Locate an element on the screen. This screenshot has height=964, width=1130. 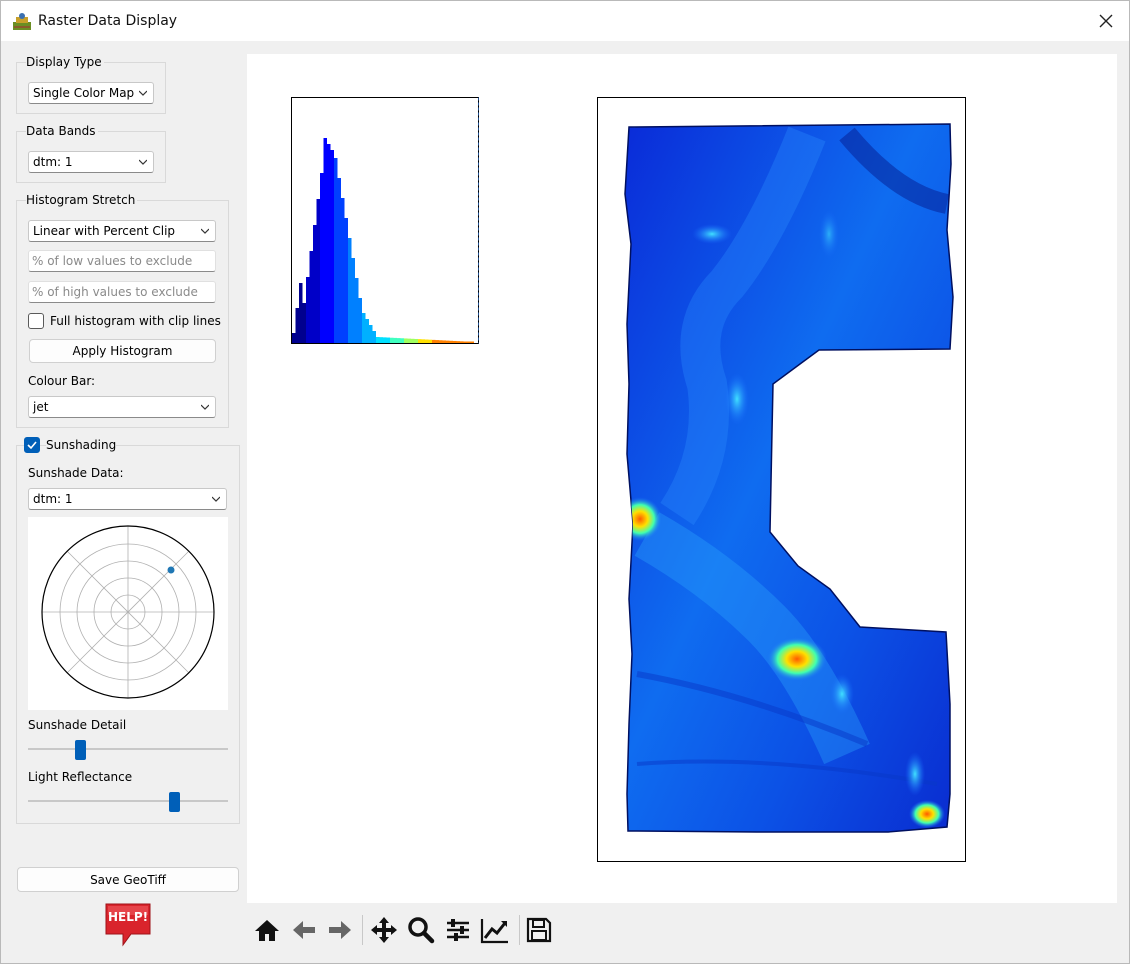
close-button is located at coordinates (1106, 21).